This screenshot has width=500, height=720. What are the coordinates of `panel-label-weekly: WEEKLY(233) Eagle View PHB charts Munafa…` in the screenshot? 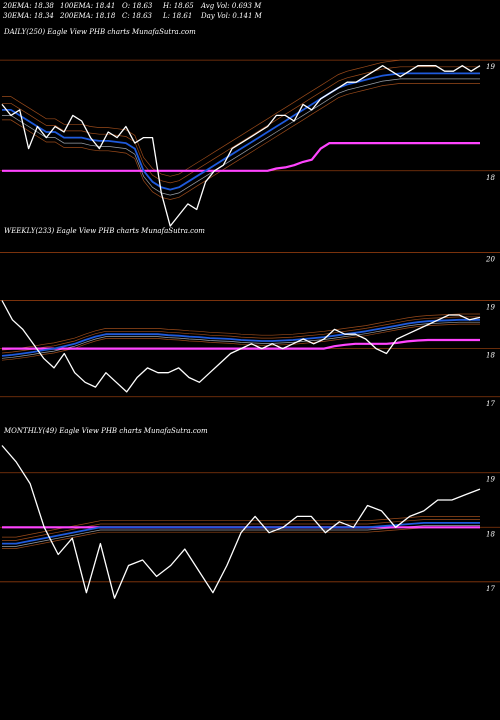 It's located at (104, 231).